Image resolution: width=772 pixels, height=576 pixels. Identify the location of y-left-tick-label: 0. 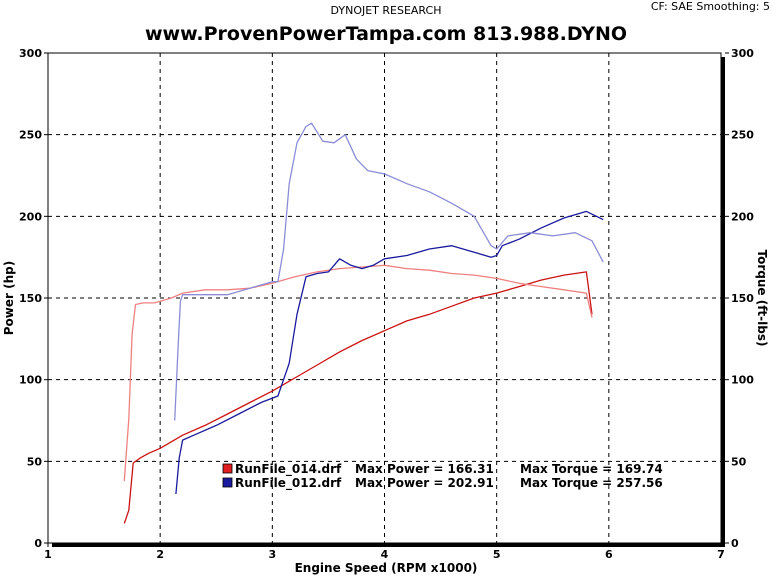
(38, 543).